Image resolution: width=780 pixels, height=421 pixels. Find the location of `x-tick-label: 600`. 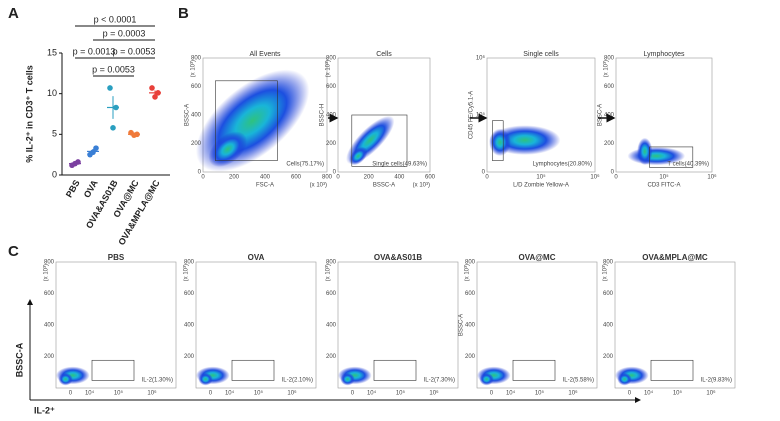

x-tick-label: 600 is located at coordinates (430, 178).